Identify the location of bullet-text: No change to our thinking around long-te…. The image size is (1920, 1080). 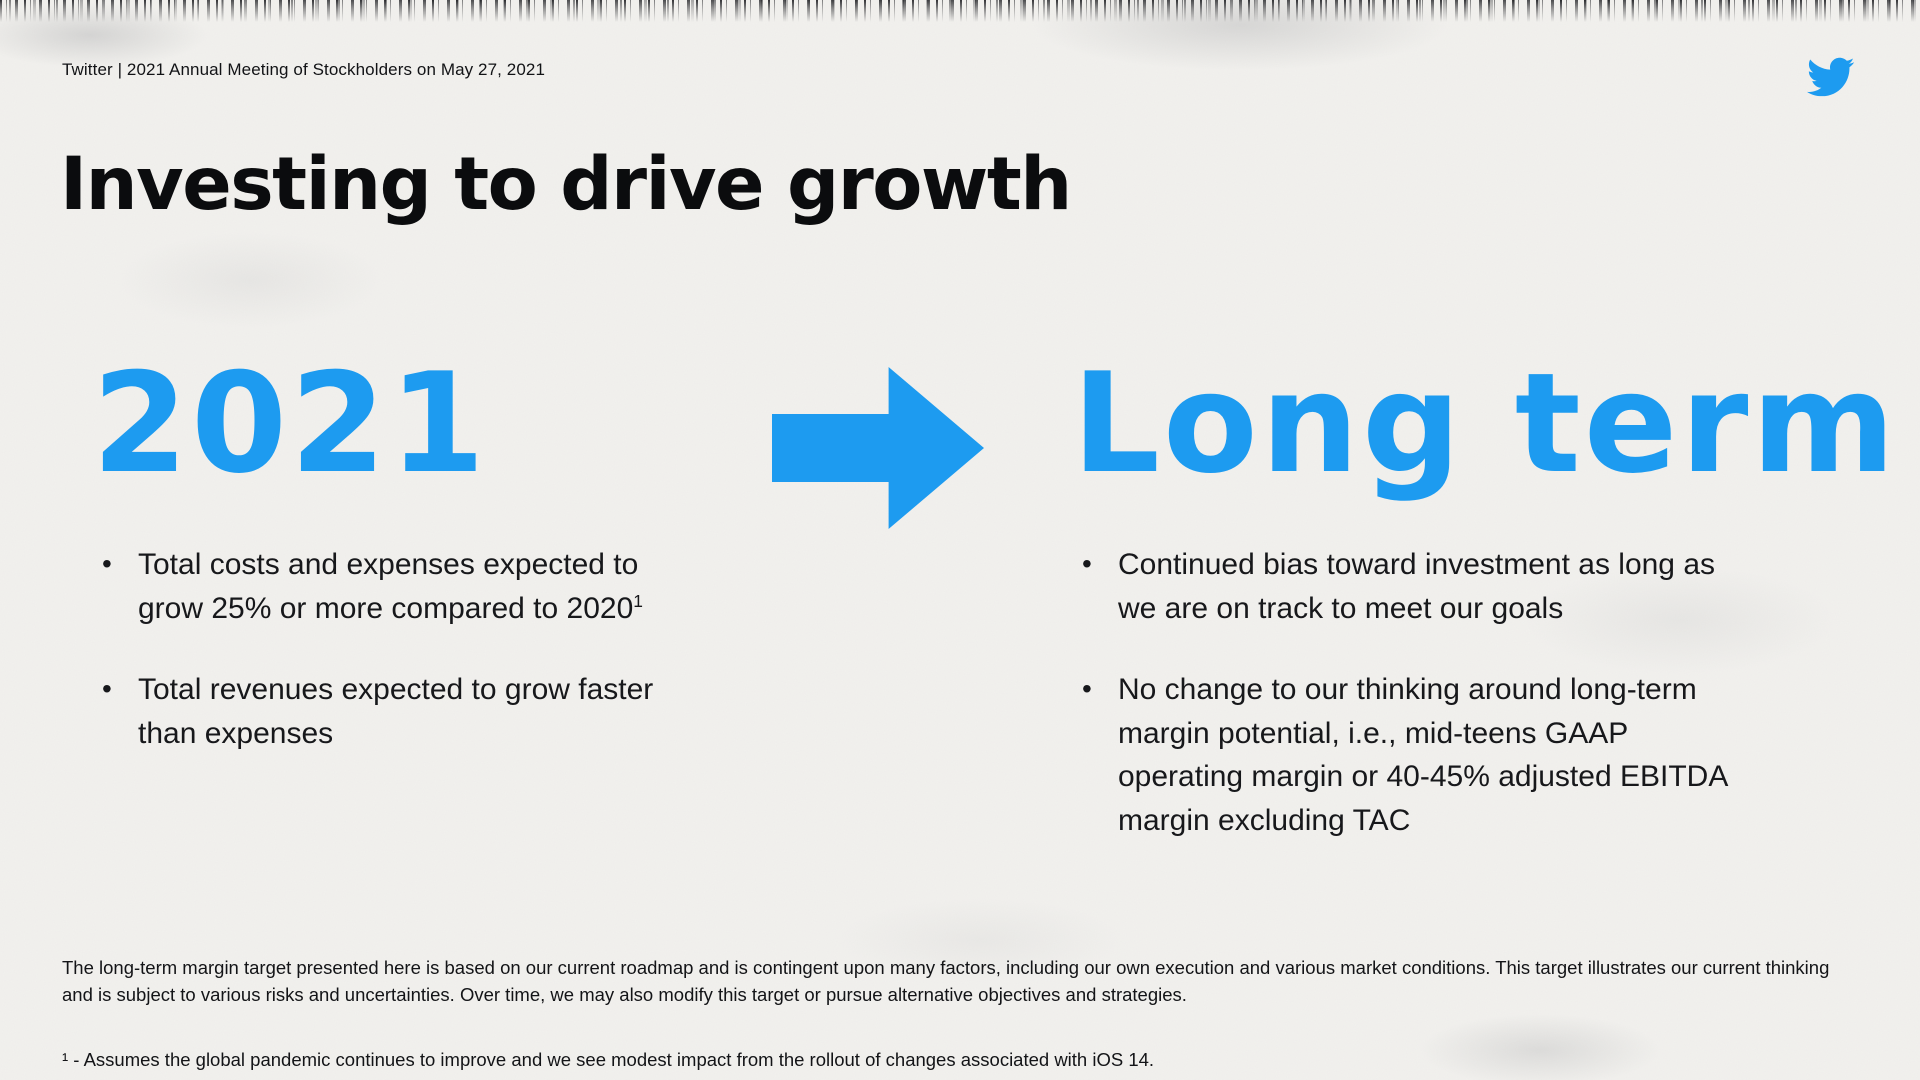
(1422, 755).